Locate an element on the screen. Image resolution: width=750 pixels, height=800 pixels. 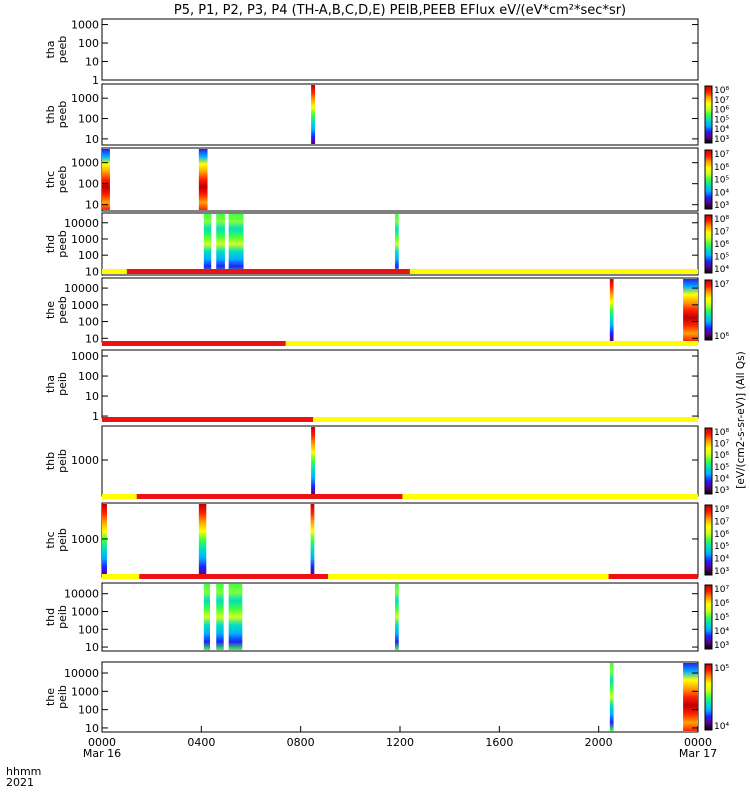
x-date-label: Mar 16 is located at coordinates (102, 753).